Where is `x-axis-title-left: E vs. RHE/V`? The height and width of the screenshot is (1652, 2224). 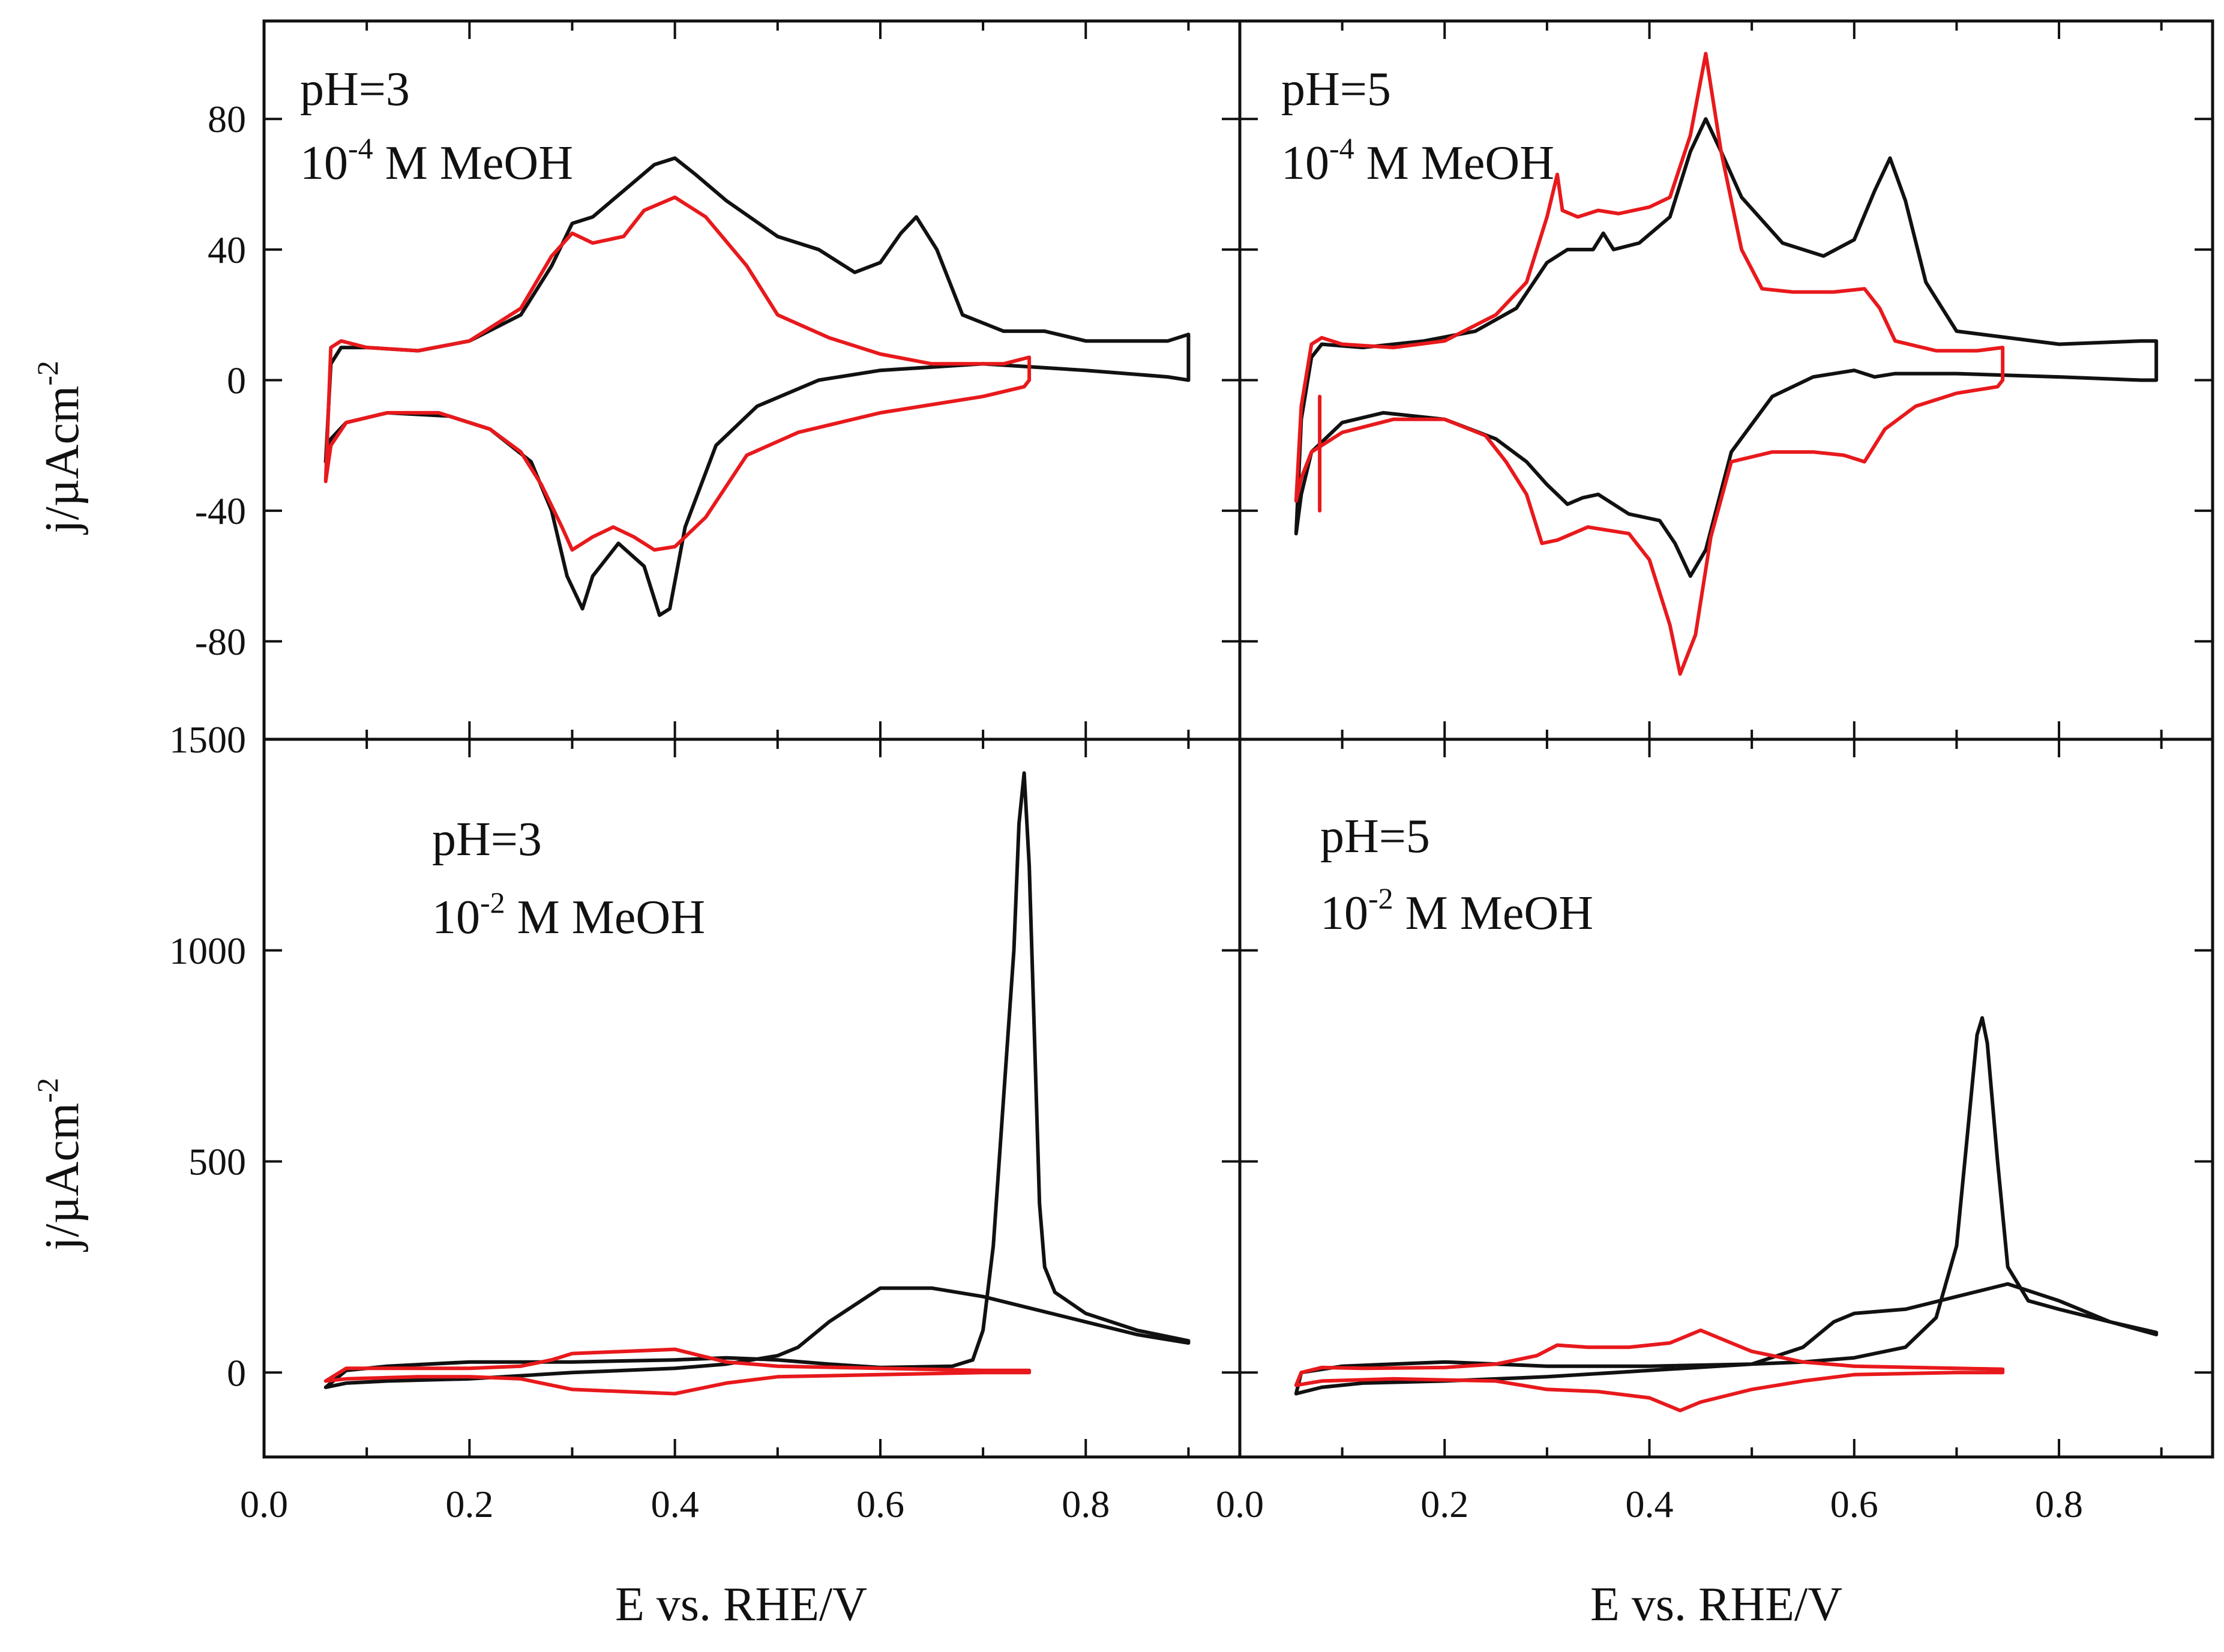
x-axis-title-left: E vs. RHE/V is located at coordinates (741, 1604).